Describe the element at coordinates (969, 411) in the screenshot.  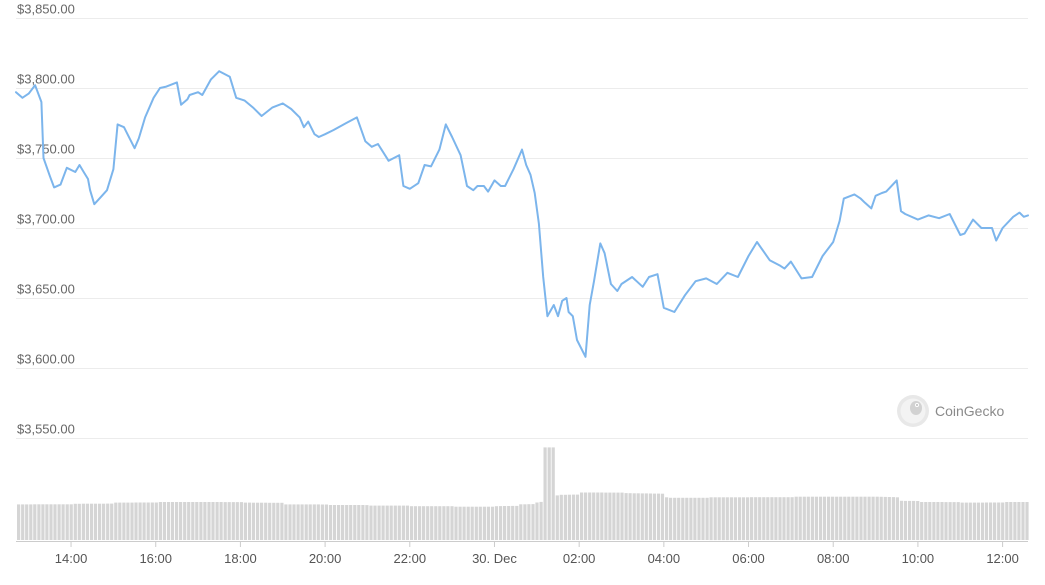
I see `watermark-text: CoinGecko` at that location.